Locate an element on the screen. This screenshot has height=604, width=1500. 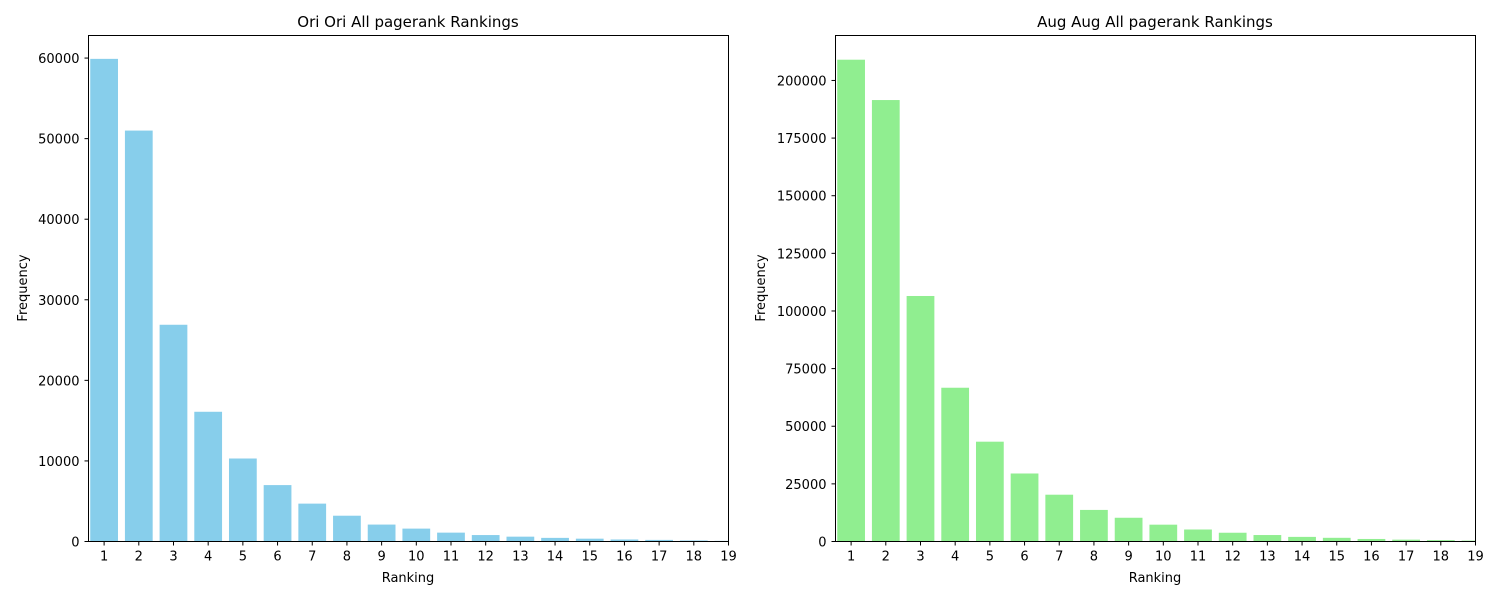
y-tick-label: 125000 is located at coordinates (802, 254).